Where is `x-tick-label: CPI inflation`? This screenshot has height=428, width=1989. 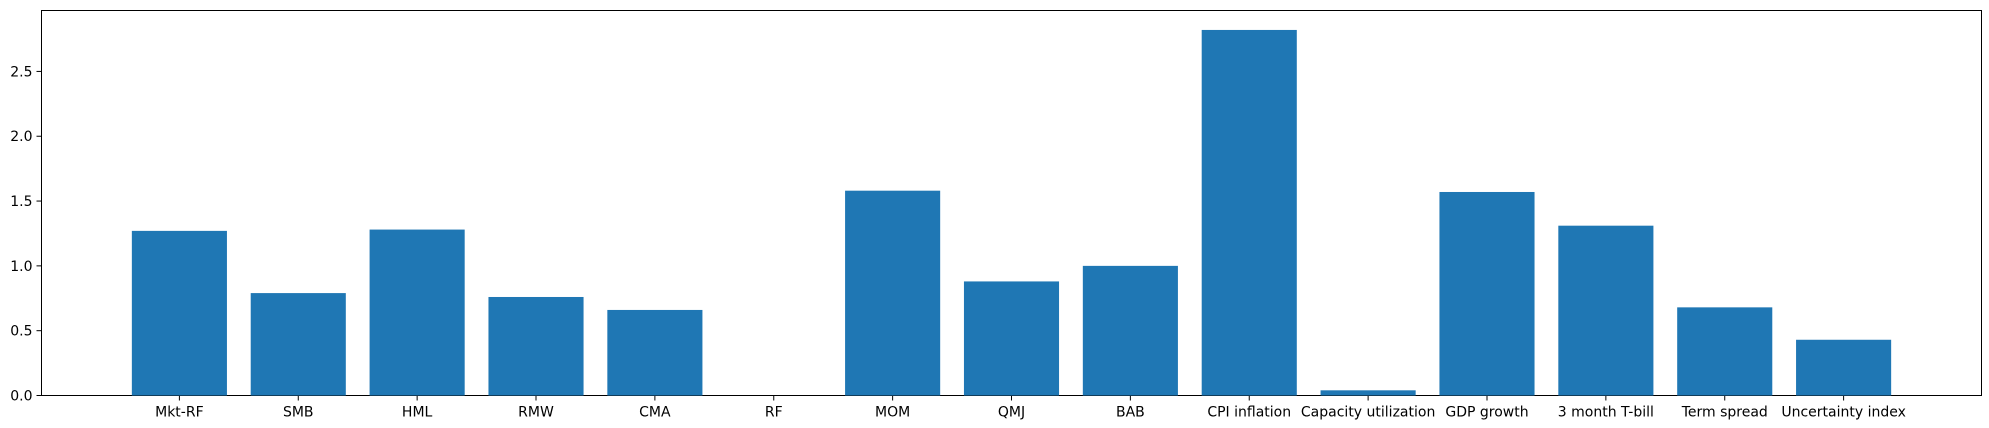 x-tick-label: CPI inflation is located at coordinates (1249, 413).